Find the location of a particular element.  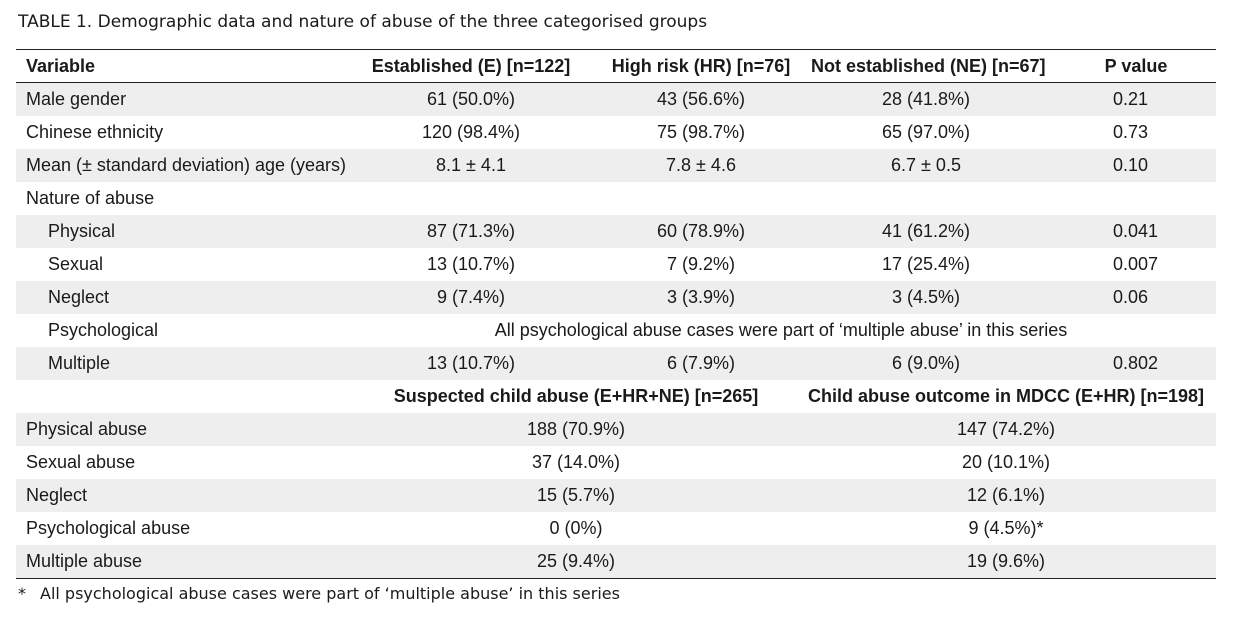

footnote-mark: * is located at coordinates (22, 593).